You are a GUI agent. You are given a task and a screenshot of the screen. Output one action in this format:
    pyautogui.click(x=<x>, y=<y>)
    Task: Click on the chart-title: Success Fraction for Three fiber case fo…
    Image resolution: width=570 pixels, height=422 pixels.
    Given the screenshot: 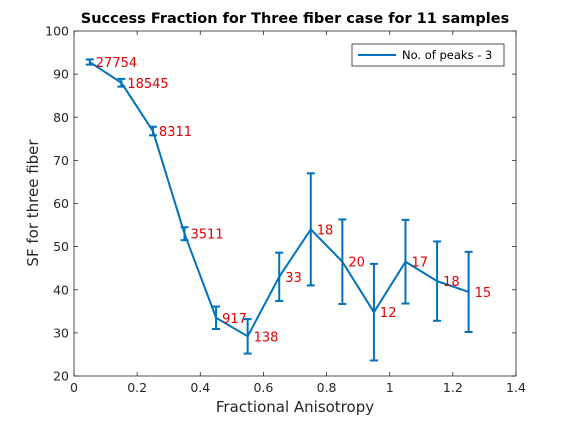 What is the action you would take?
    pyautogui.click(x=295, y=19)
    